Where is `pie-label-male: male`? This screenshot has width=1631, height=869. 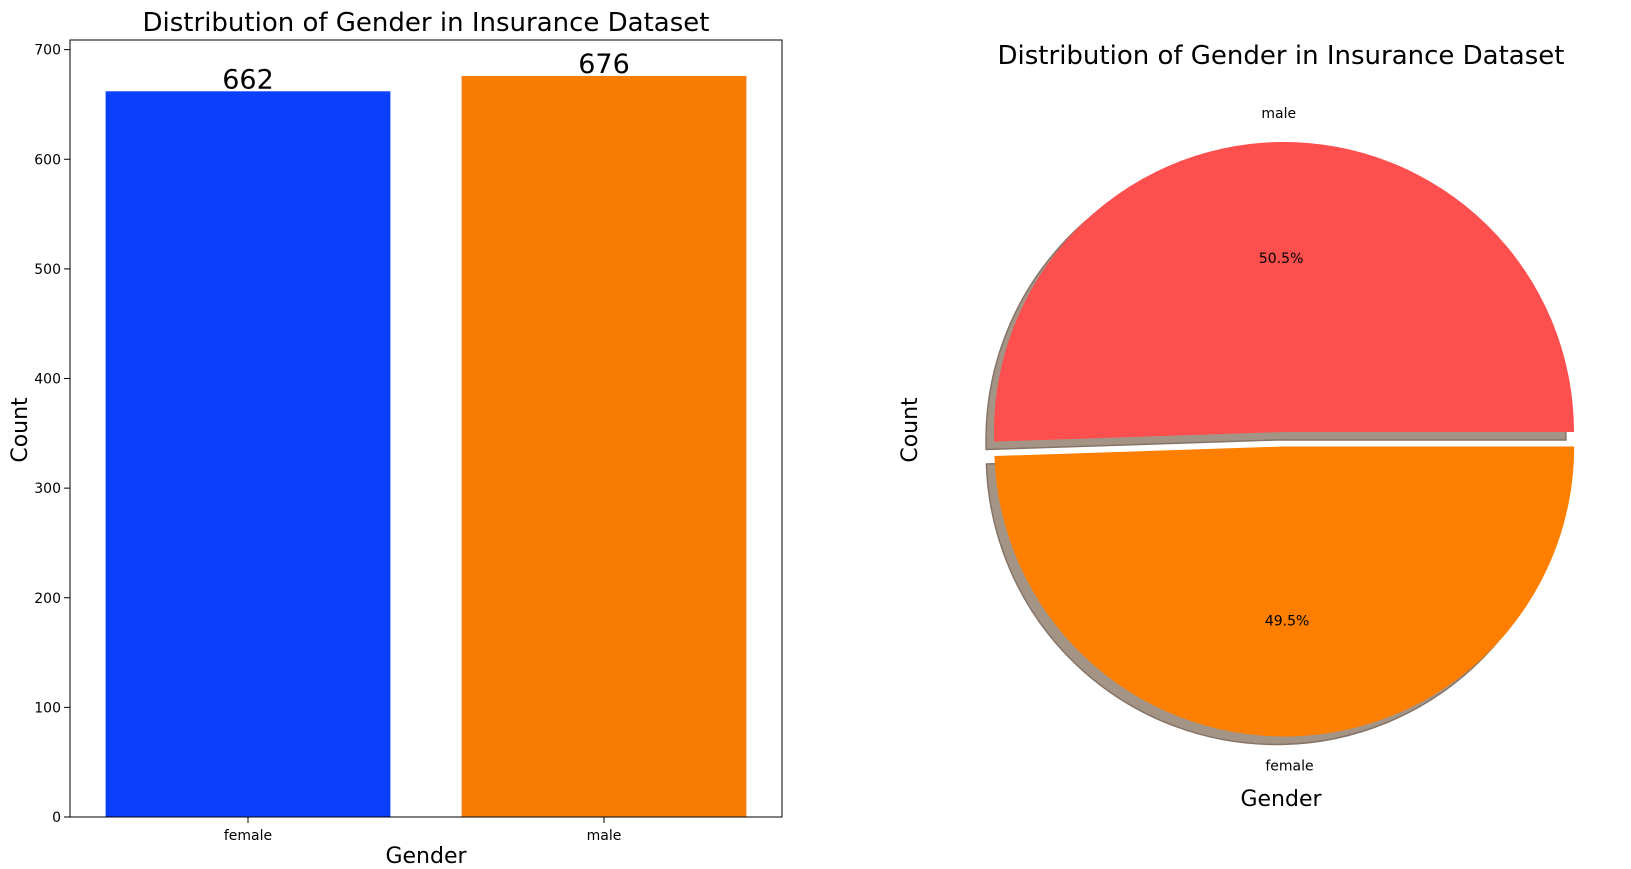
pie-label-male: male is located at coordinates (1278, 114).